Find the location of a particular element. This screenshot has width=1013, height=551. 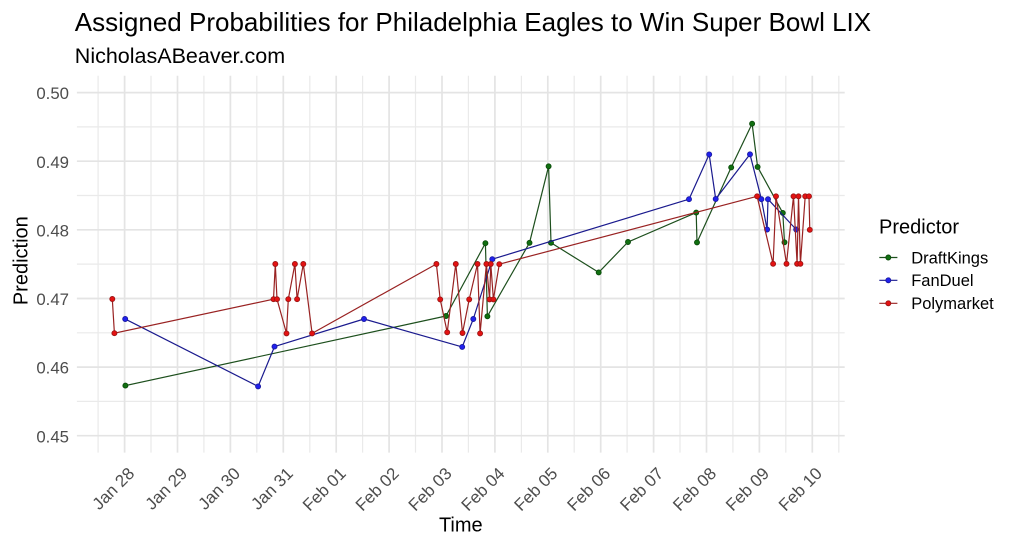

svg-text: DraftKings is located at coordinates (949, 258).